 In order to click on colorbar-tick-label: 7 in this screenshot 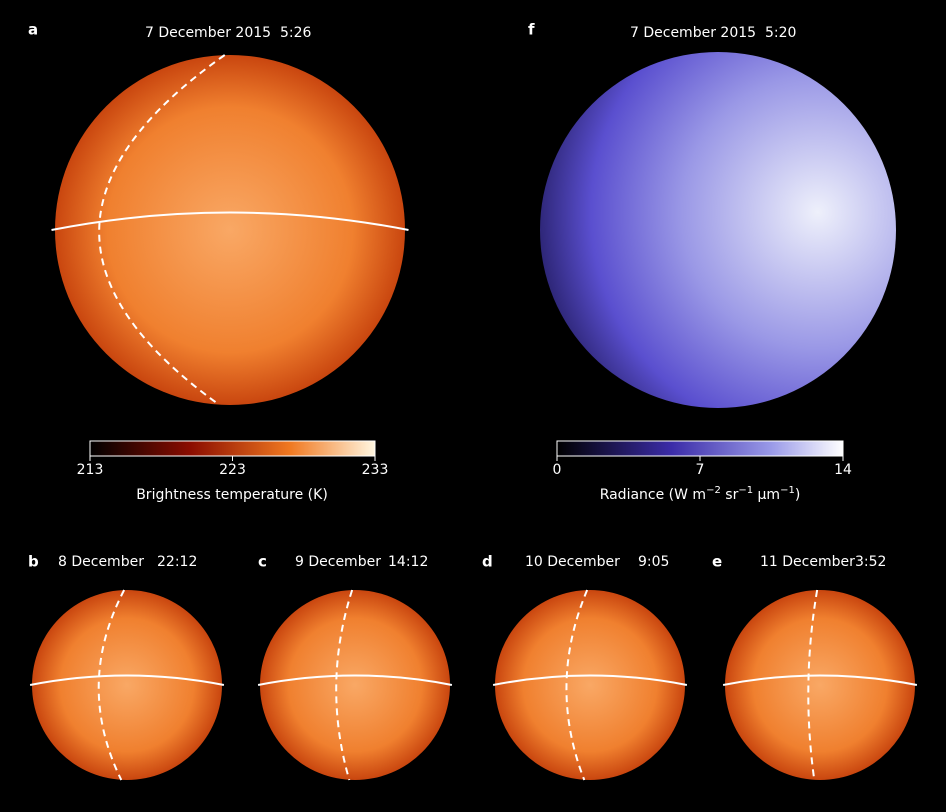, I will do `click(700, 470)`.